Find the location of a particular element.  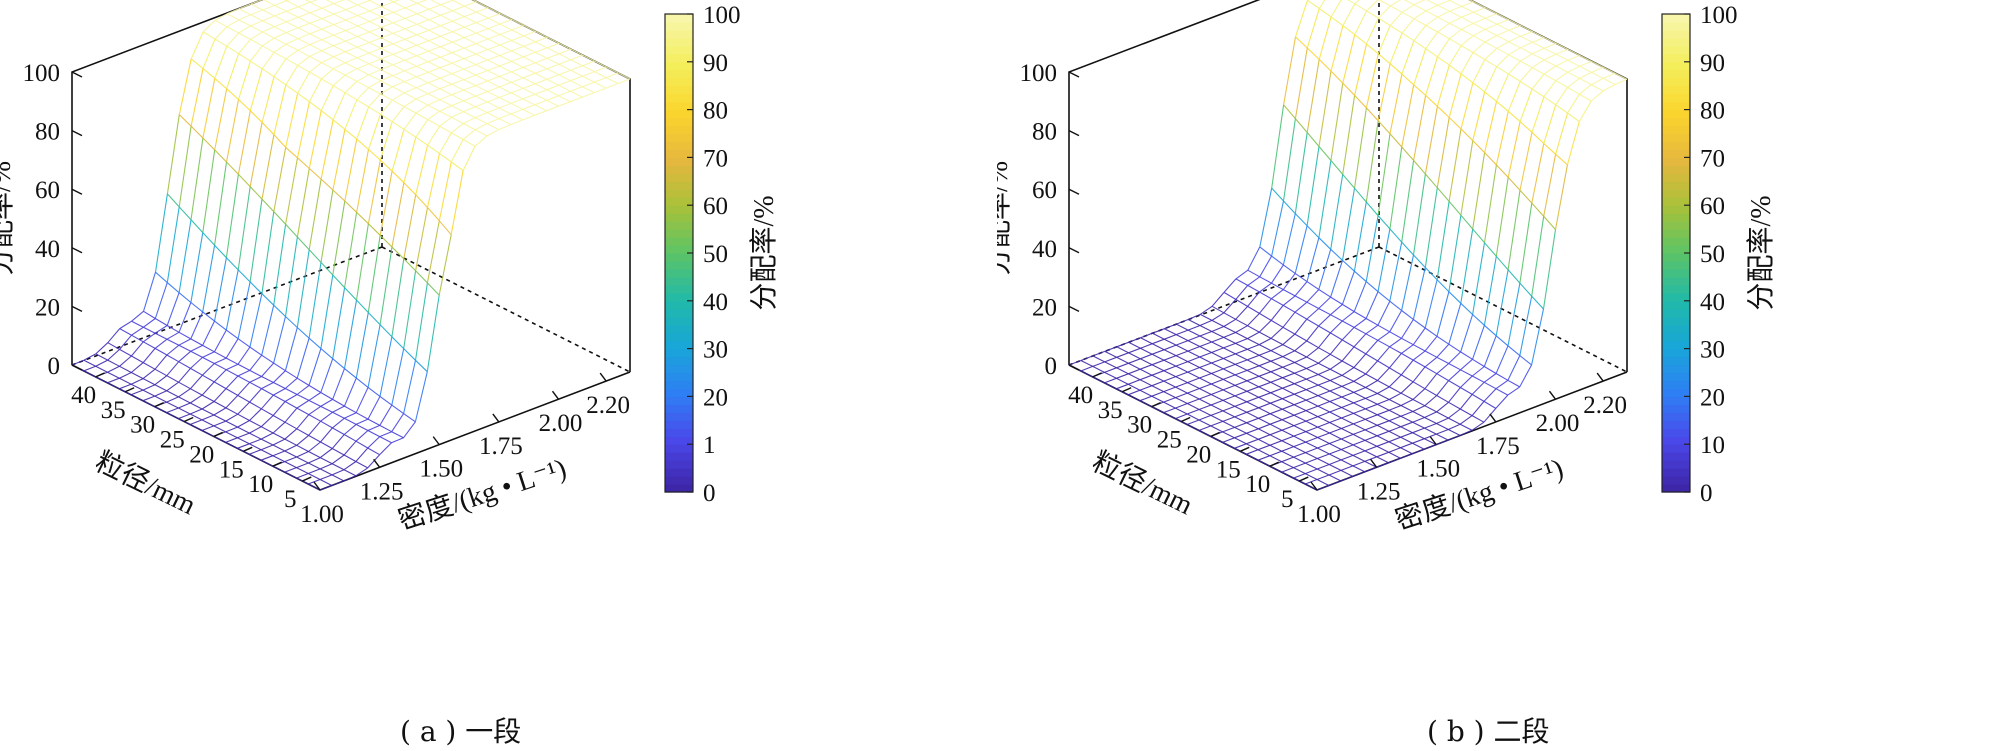

colorbar-tick-label: 100 is located at coordinates (722, 15).